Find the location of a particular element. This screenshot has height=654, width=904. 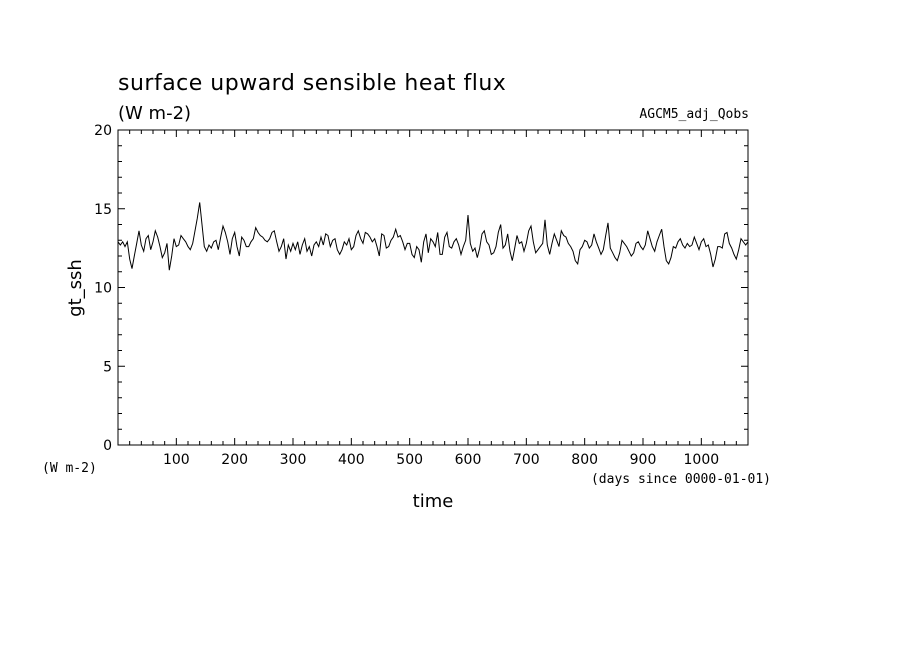

y-tick-label: 5 is located at coordinates (107, 367).